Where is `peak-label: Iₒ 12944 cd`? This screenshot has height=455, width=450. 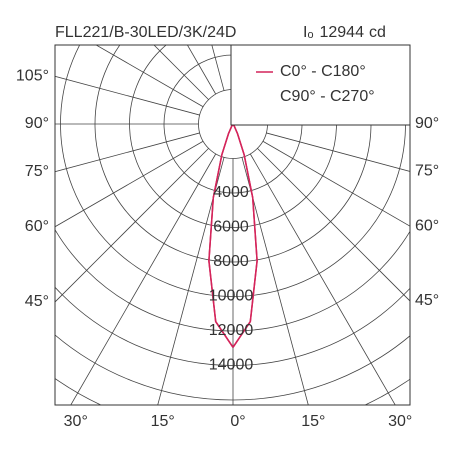
peak-label: Iₒ 12944 cd is located at coordinates (344, 32).